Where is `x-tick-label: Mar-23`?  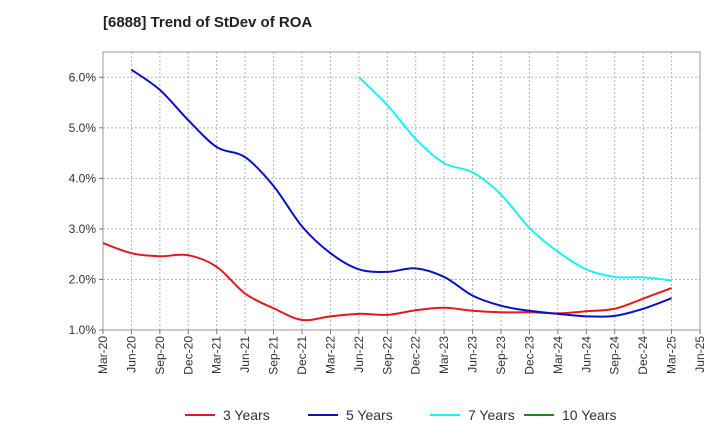
x-tick-label: Mar-23 is located at coordinates (444, 355).